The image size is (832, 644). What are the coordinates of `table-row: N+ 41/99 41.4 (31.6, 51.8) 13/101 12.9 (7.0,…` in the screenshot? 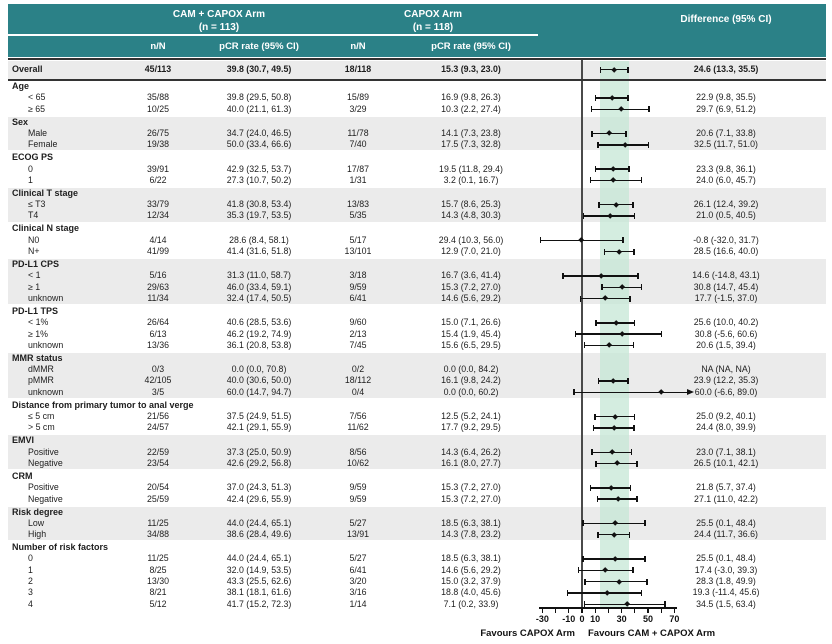 It's located at (417, 251).